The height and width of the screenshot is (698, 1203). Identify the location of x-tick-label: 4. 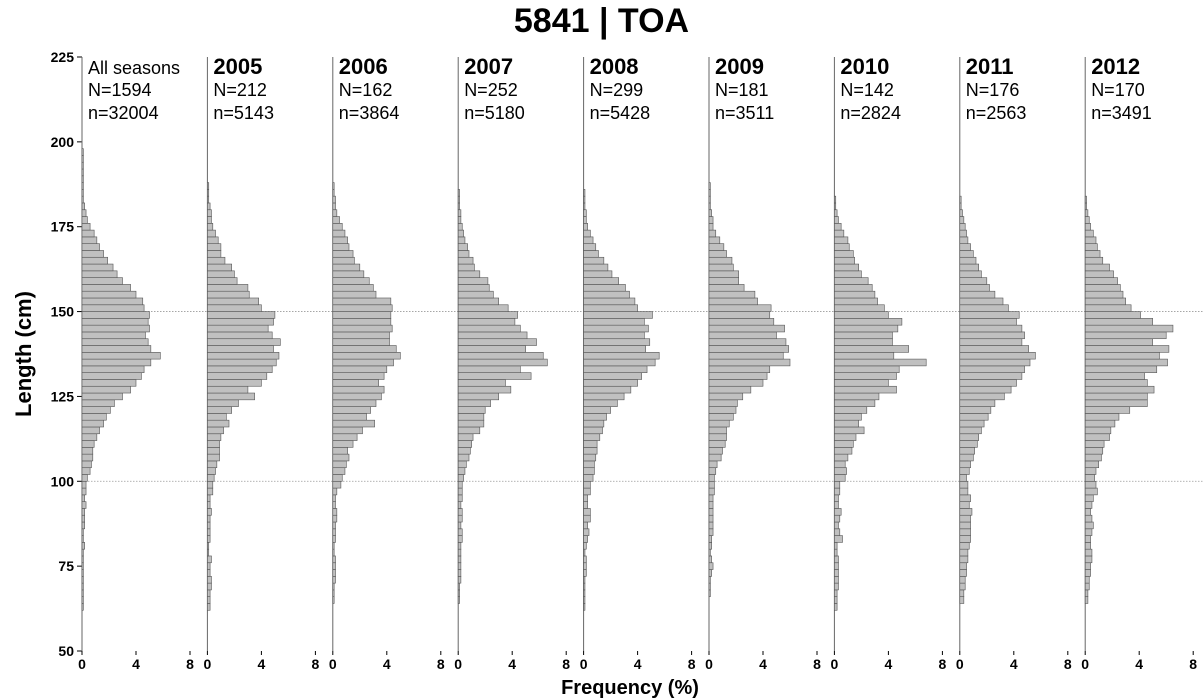
(1139, 664).